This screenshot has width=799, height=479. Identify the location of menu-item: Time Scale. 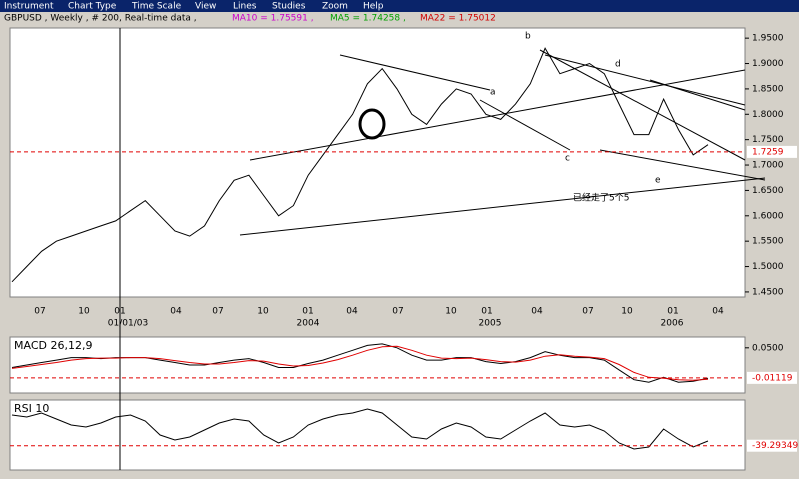
(156, 7).